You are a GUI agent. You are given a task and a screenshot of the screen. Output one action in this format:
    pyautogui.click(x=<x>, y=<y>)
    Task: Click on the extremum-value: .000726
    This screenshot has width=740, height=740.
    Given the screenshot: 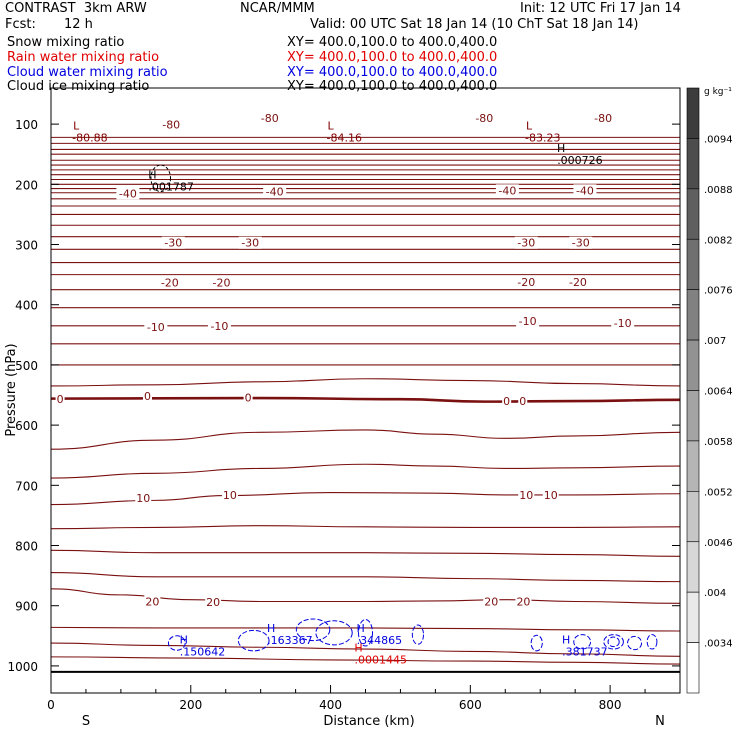 What is the action you would take?
    pyautogui.click(x=580, y=160)
    